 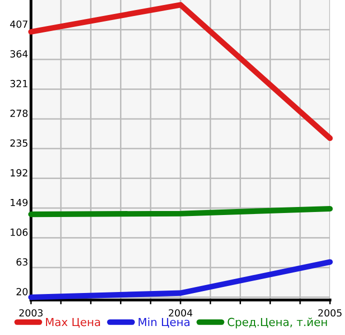 What do you see at coordinates (19, 84) in the screenshot?
I see `y-tick-label: 321` at bounding box center [19, 84].